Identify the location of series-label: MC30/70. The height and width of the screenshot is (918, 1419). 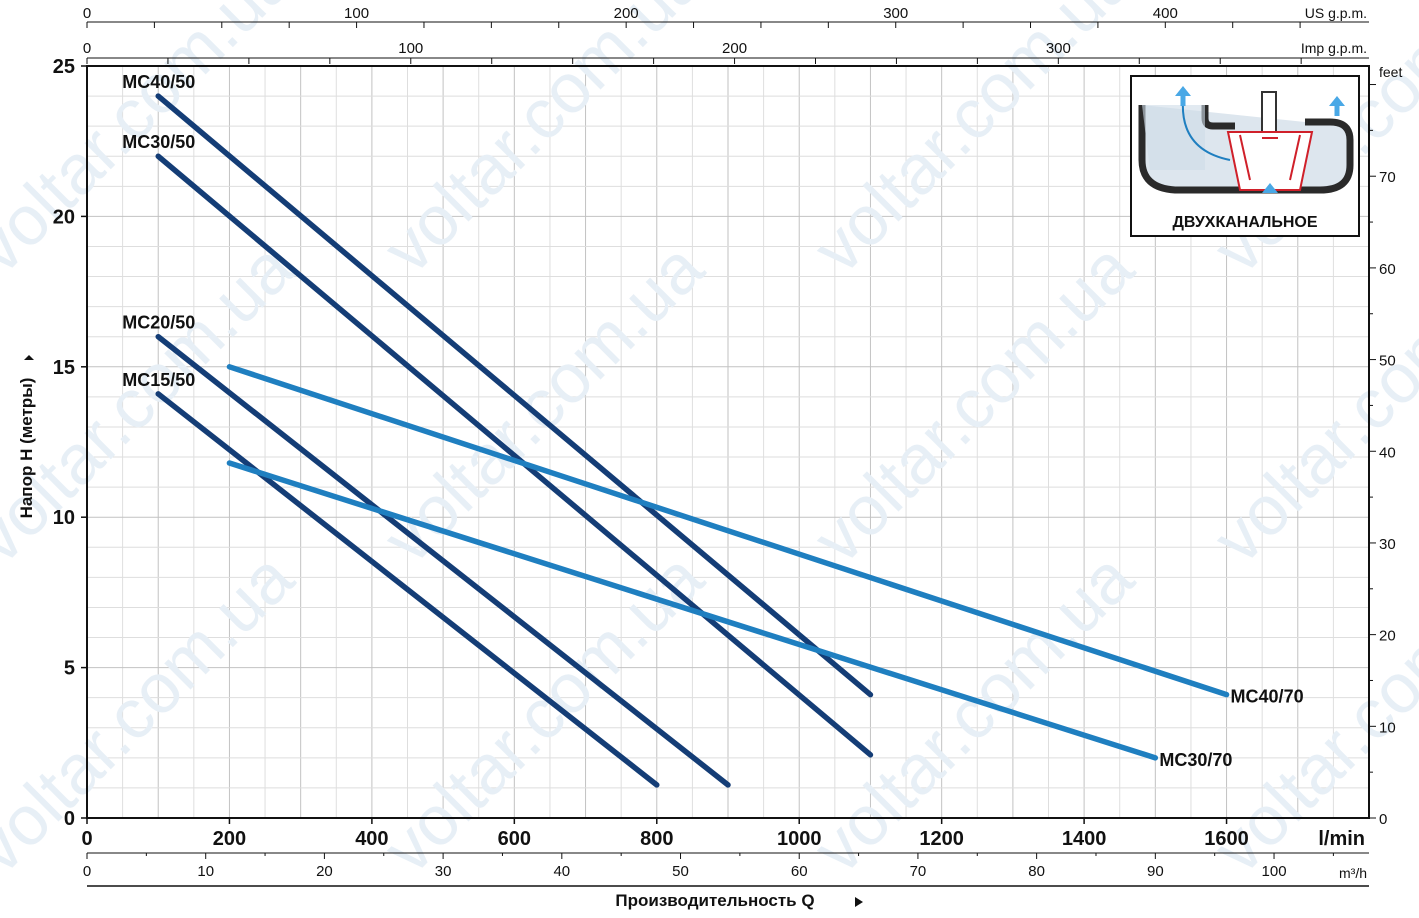
(1195, 760).